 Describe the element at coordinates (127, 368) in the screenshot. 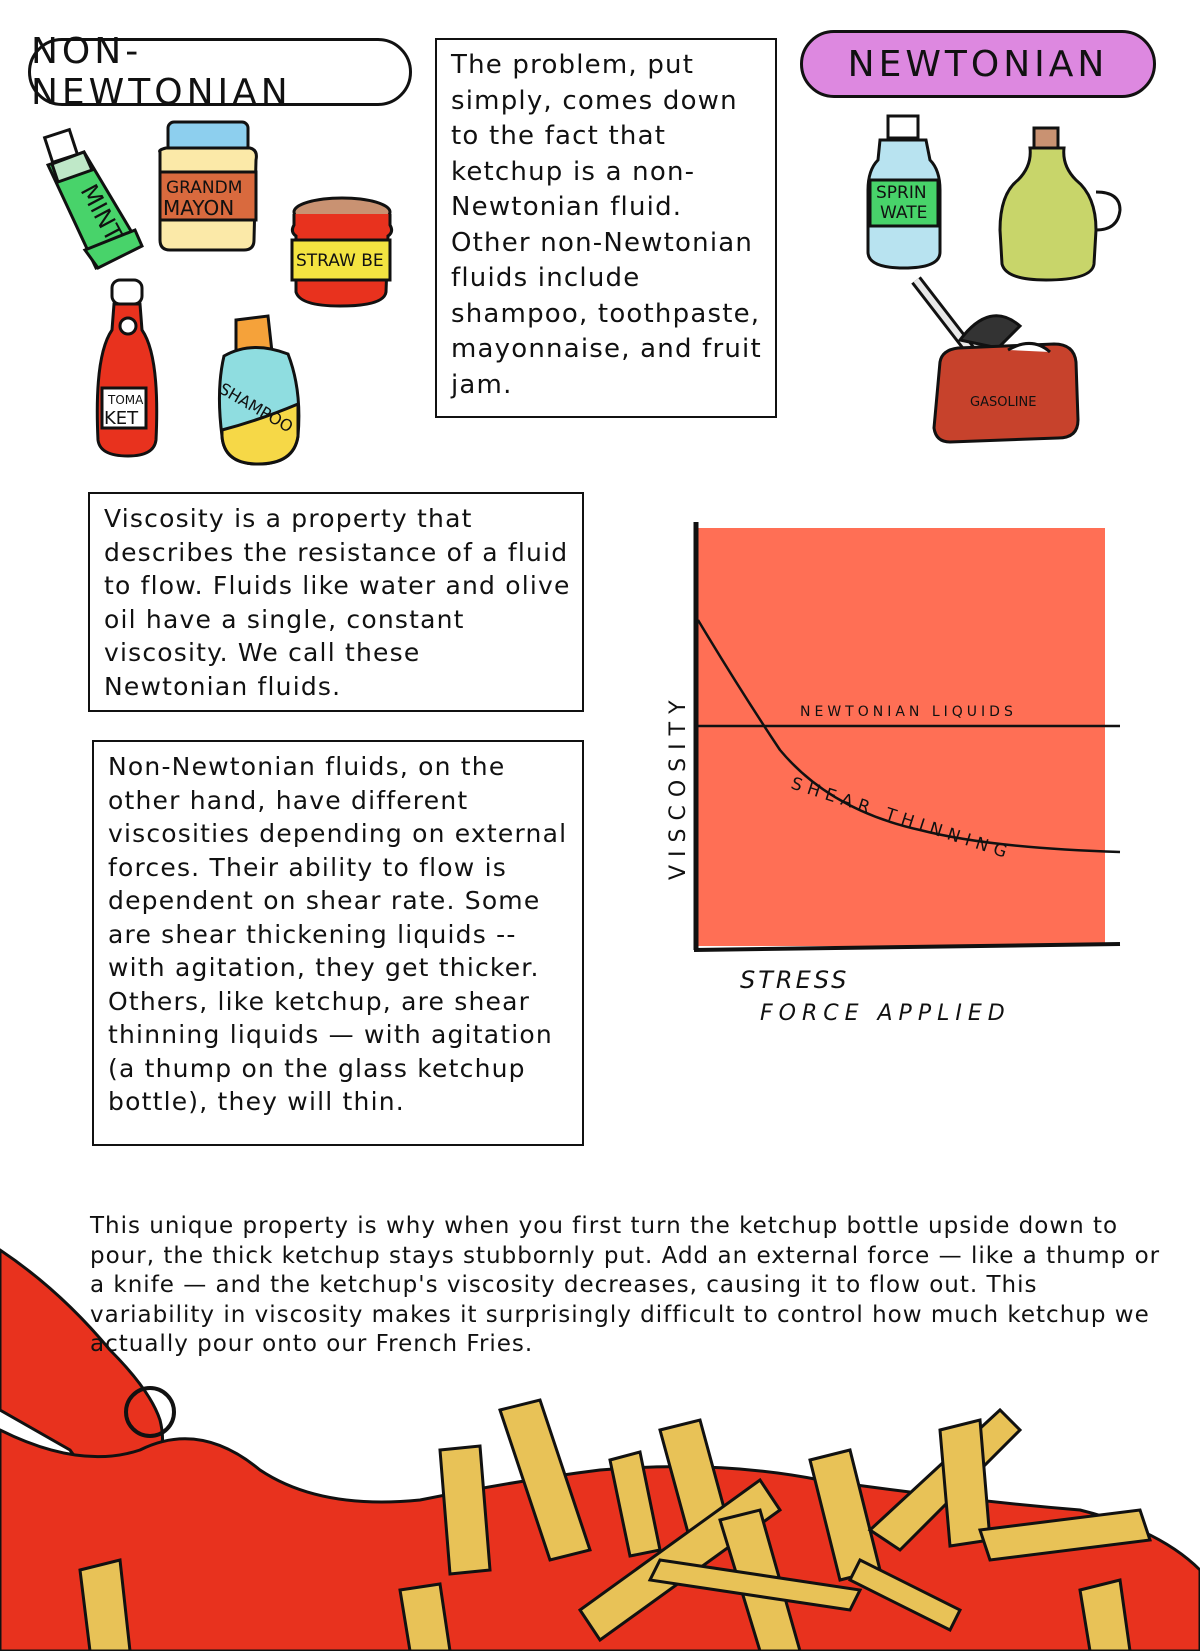

I see `ketchup-bottle-small` at that location.